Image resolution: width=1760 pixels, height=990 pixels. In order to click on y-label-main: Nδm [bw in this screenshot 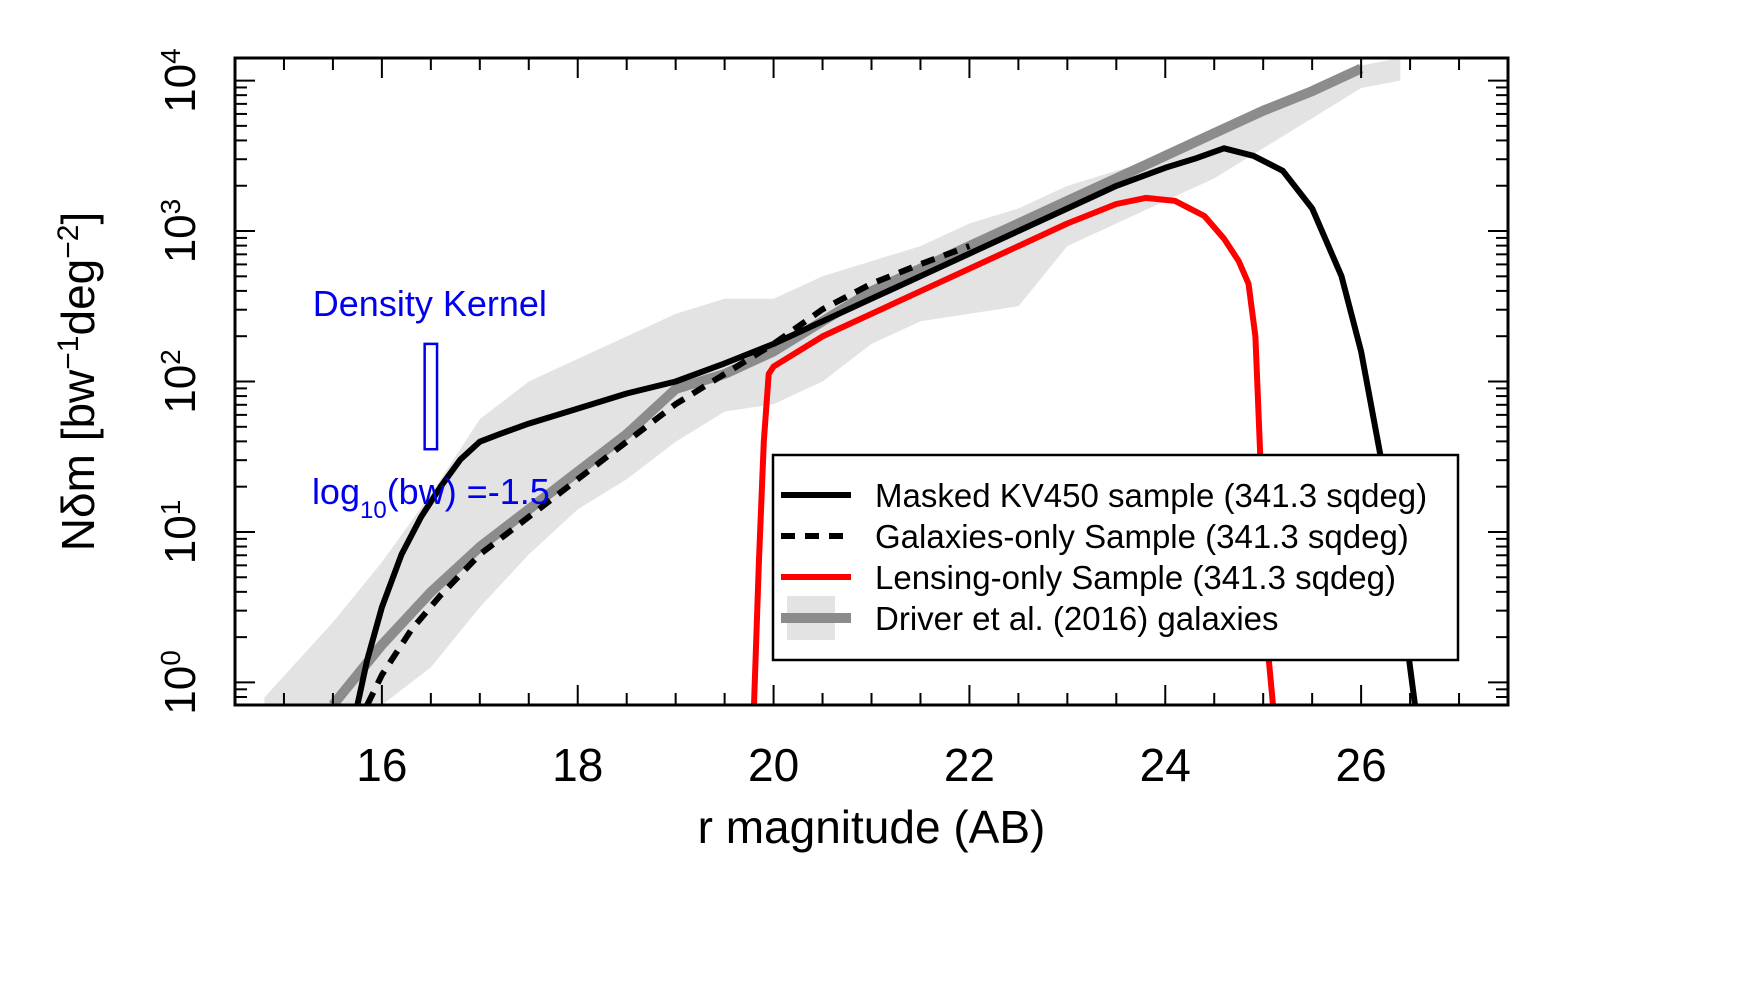, I will do `click(78, 460)`.